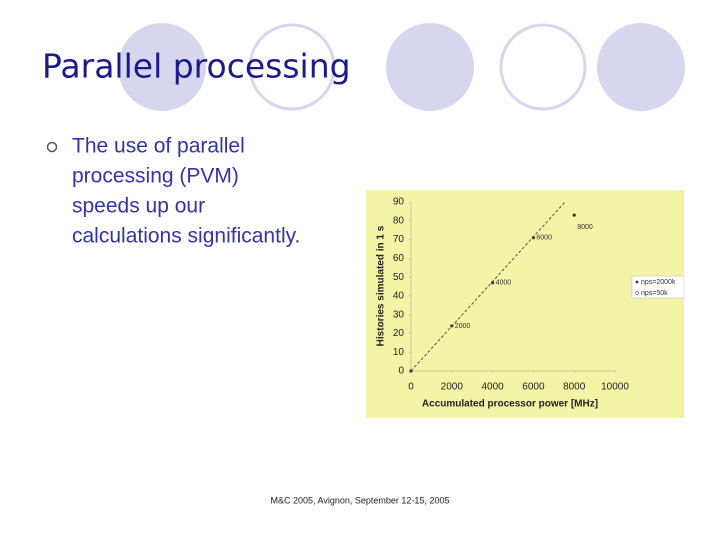 Image resolution: width=720 pixels, height=544 pixels. I want to click on x-tick-label: 4000, so click(492, 387).